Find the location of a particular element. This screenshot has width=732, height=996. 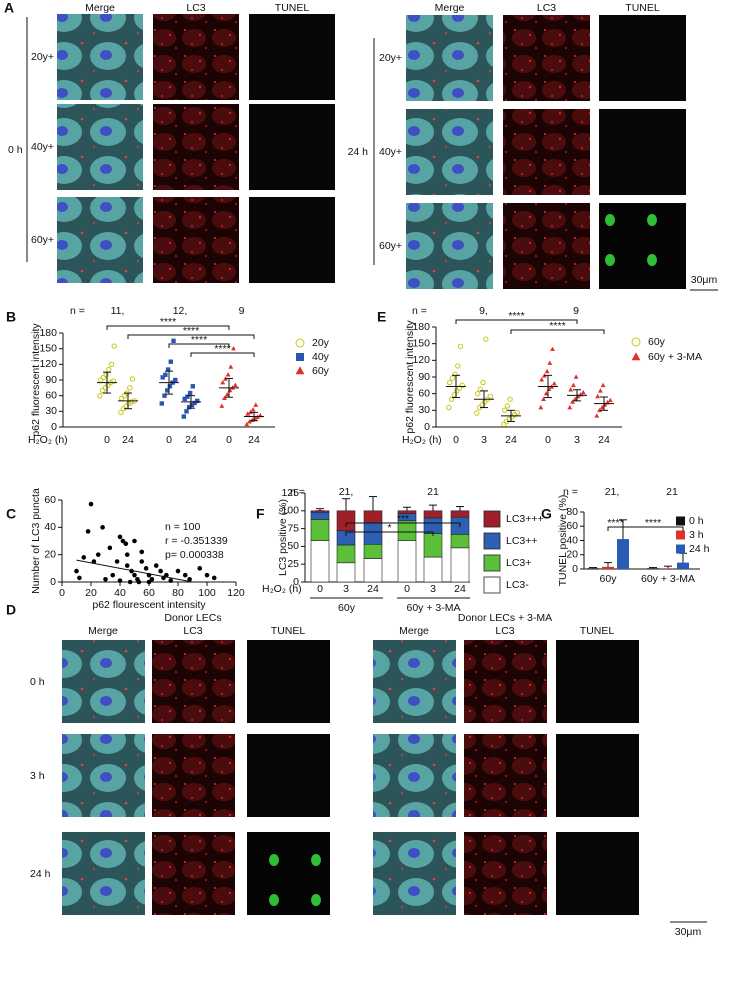

x-tick-label: 20 is located at coordinates (91, 593).